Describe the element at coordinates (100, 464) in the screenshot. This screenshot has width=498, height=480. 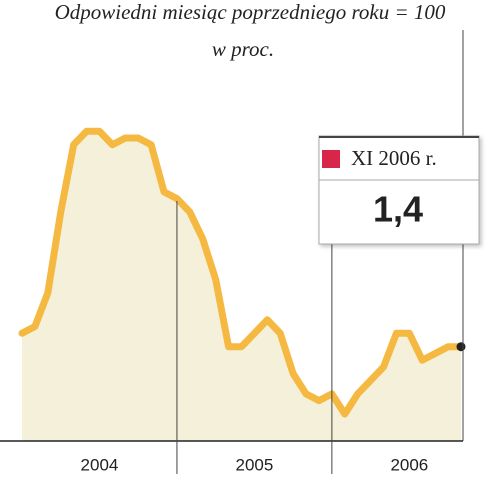
I see `x-tick-label: 2004` at that location.